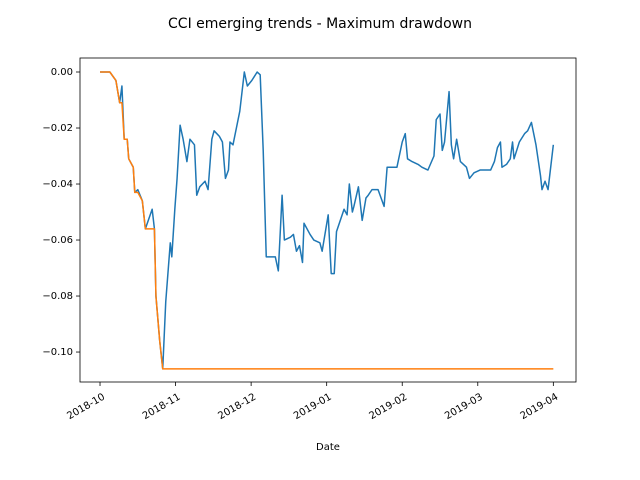  What do you see at coordinates (328, 447) in the screenshot?
I see `x-axis-label: Date` at bounding box center [328, 447].